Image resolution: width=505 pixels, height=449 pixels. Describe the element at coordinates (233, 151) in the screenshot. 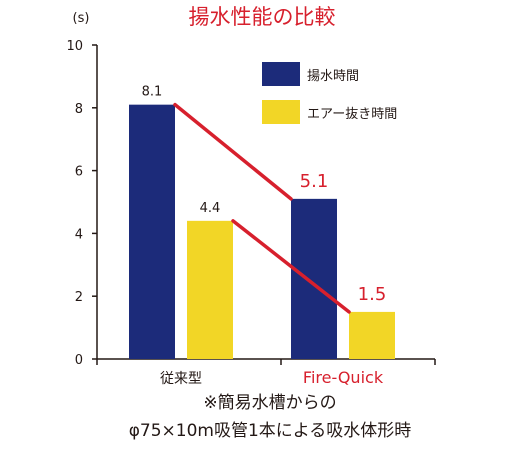

I see `trend-line-pumping` at that location.